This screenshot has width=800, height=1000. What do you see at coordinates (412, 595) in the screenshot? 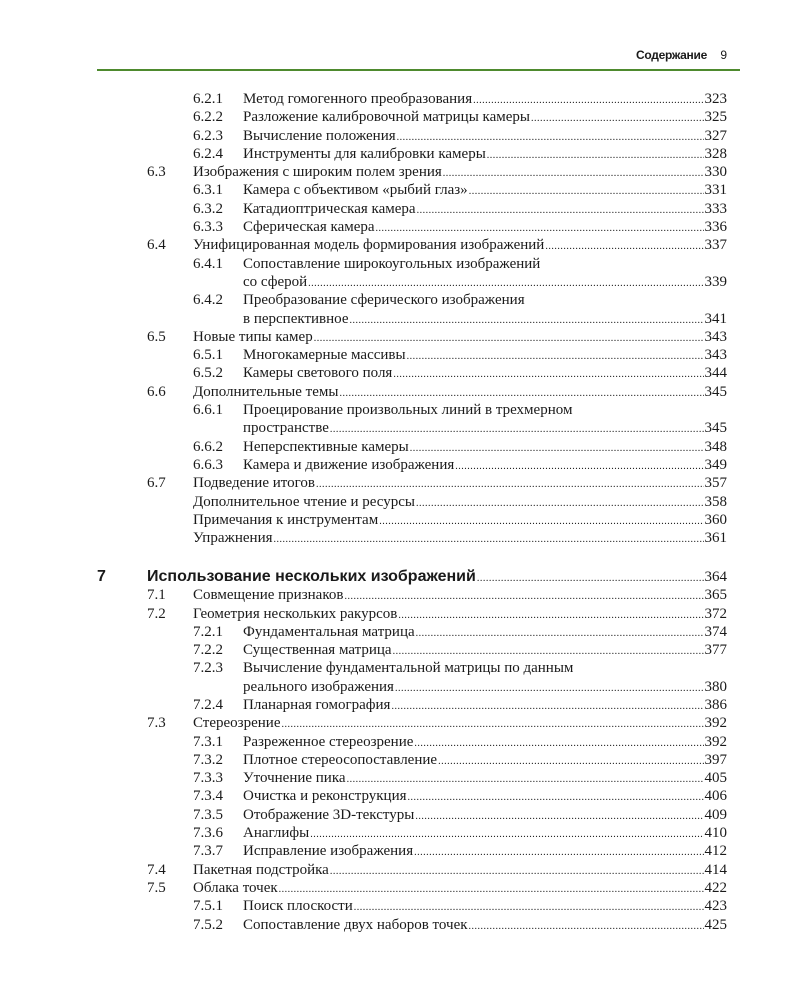
I see `toc-entry: 7.1 Совмещение признаков 365` at bounding box center [412, 595].